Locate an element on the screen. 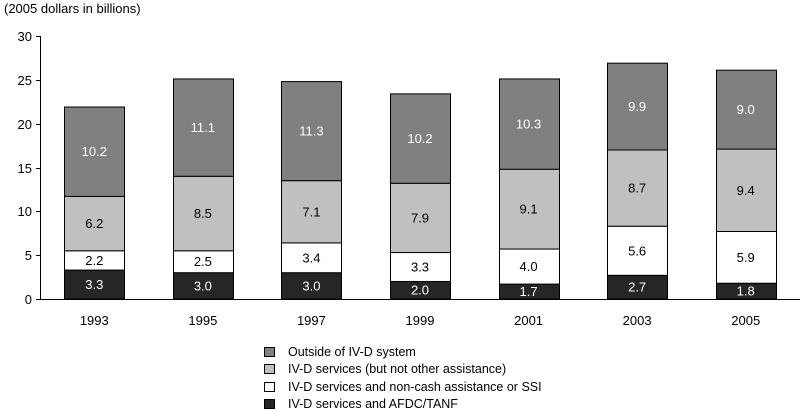 This screenshot has height=413, width=802. x-tick-label: 2001 is located at coordinates (528, 320).